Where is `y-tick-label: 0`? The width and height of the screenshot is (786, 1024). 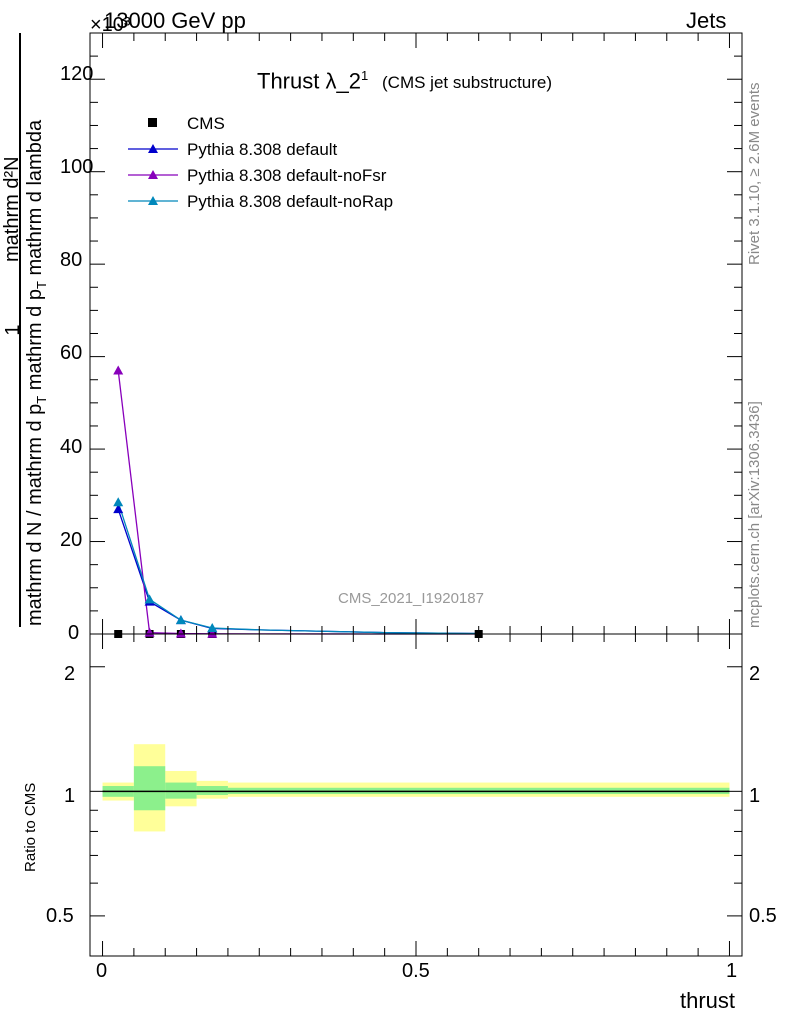 y-tick-label: 0 is located at coordinates (74, 633).